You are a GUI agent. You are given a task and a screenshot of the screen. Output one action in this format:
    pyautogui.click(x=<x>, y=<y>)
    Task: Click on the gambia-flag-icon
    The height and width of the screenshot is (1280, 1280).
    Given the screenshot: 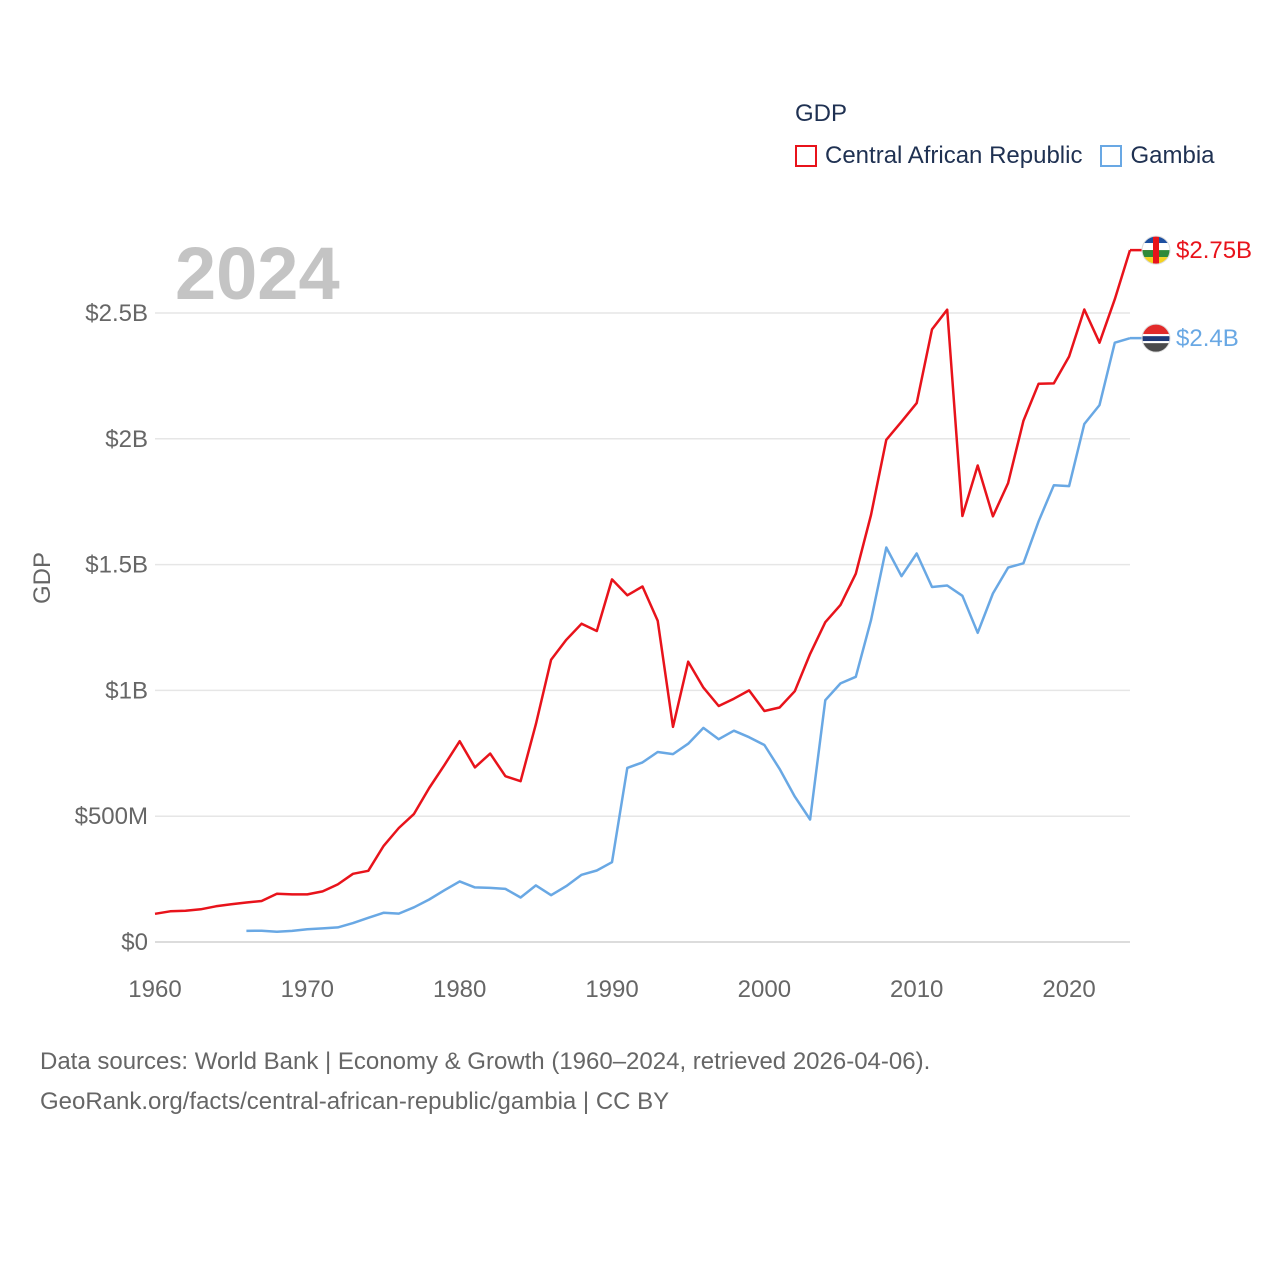 What is the action you would take?
    pyautogui.click(x=1156, y=338)
    